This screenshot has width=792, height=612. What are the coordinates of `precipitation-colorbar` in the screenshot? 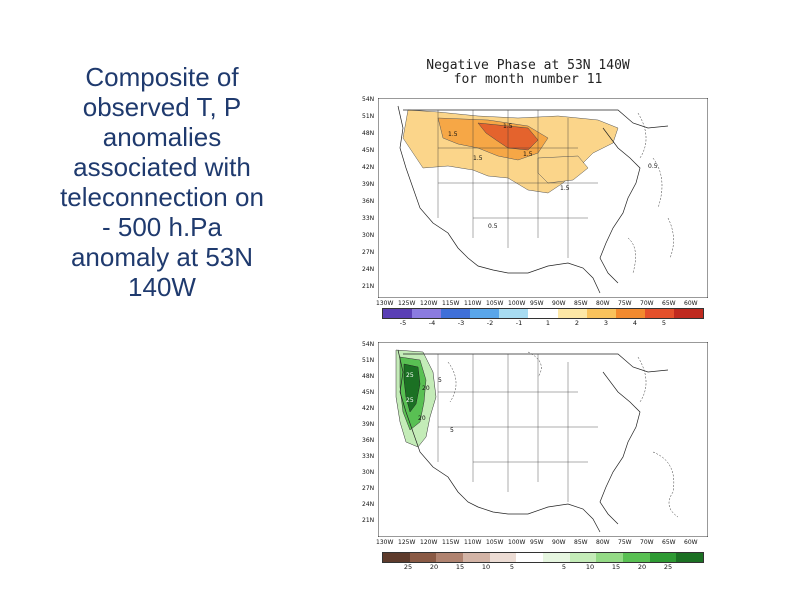 It's located at (543, 557).